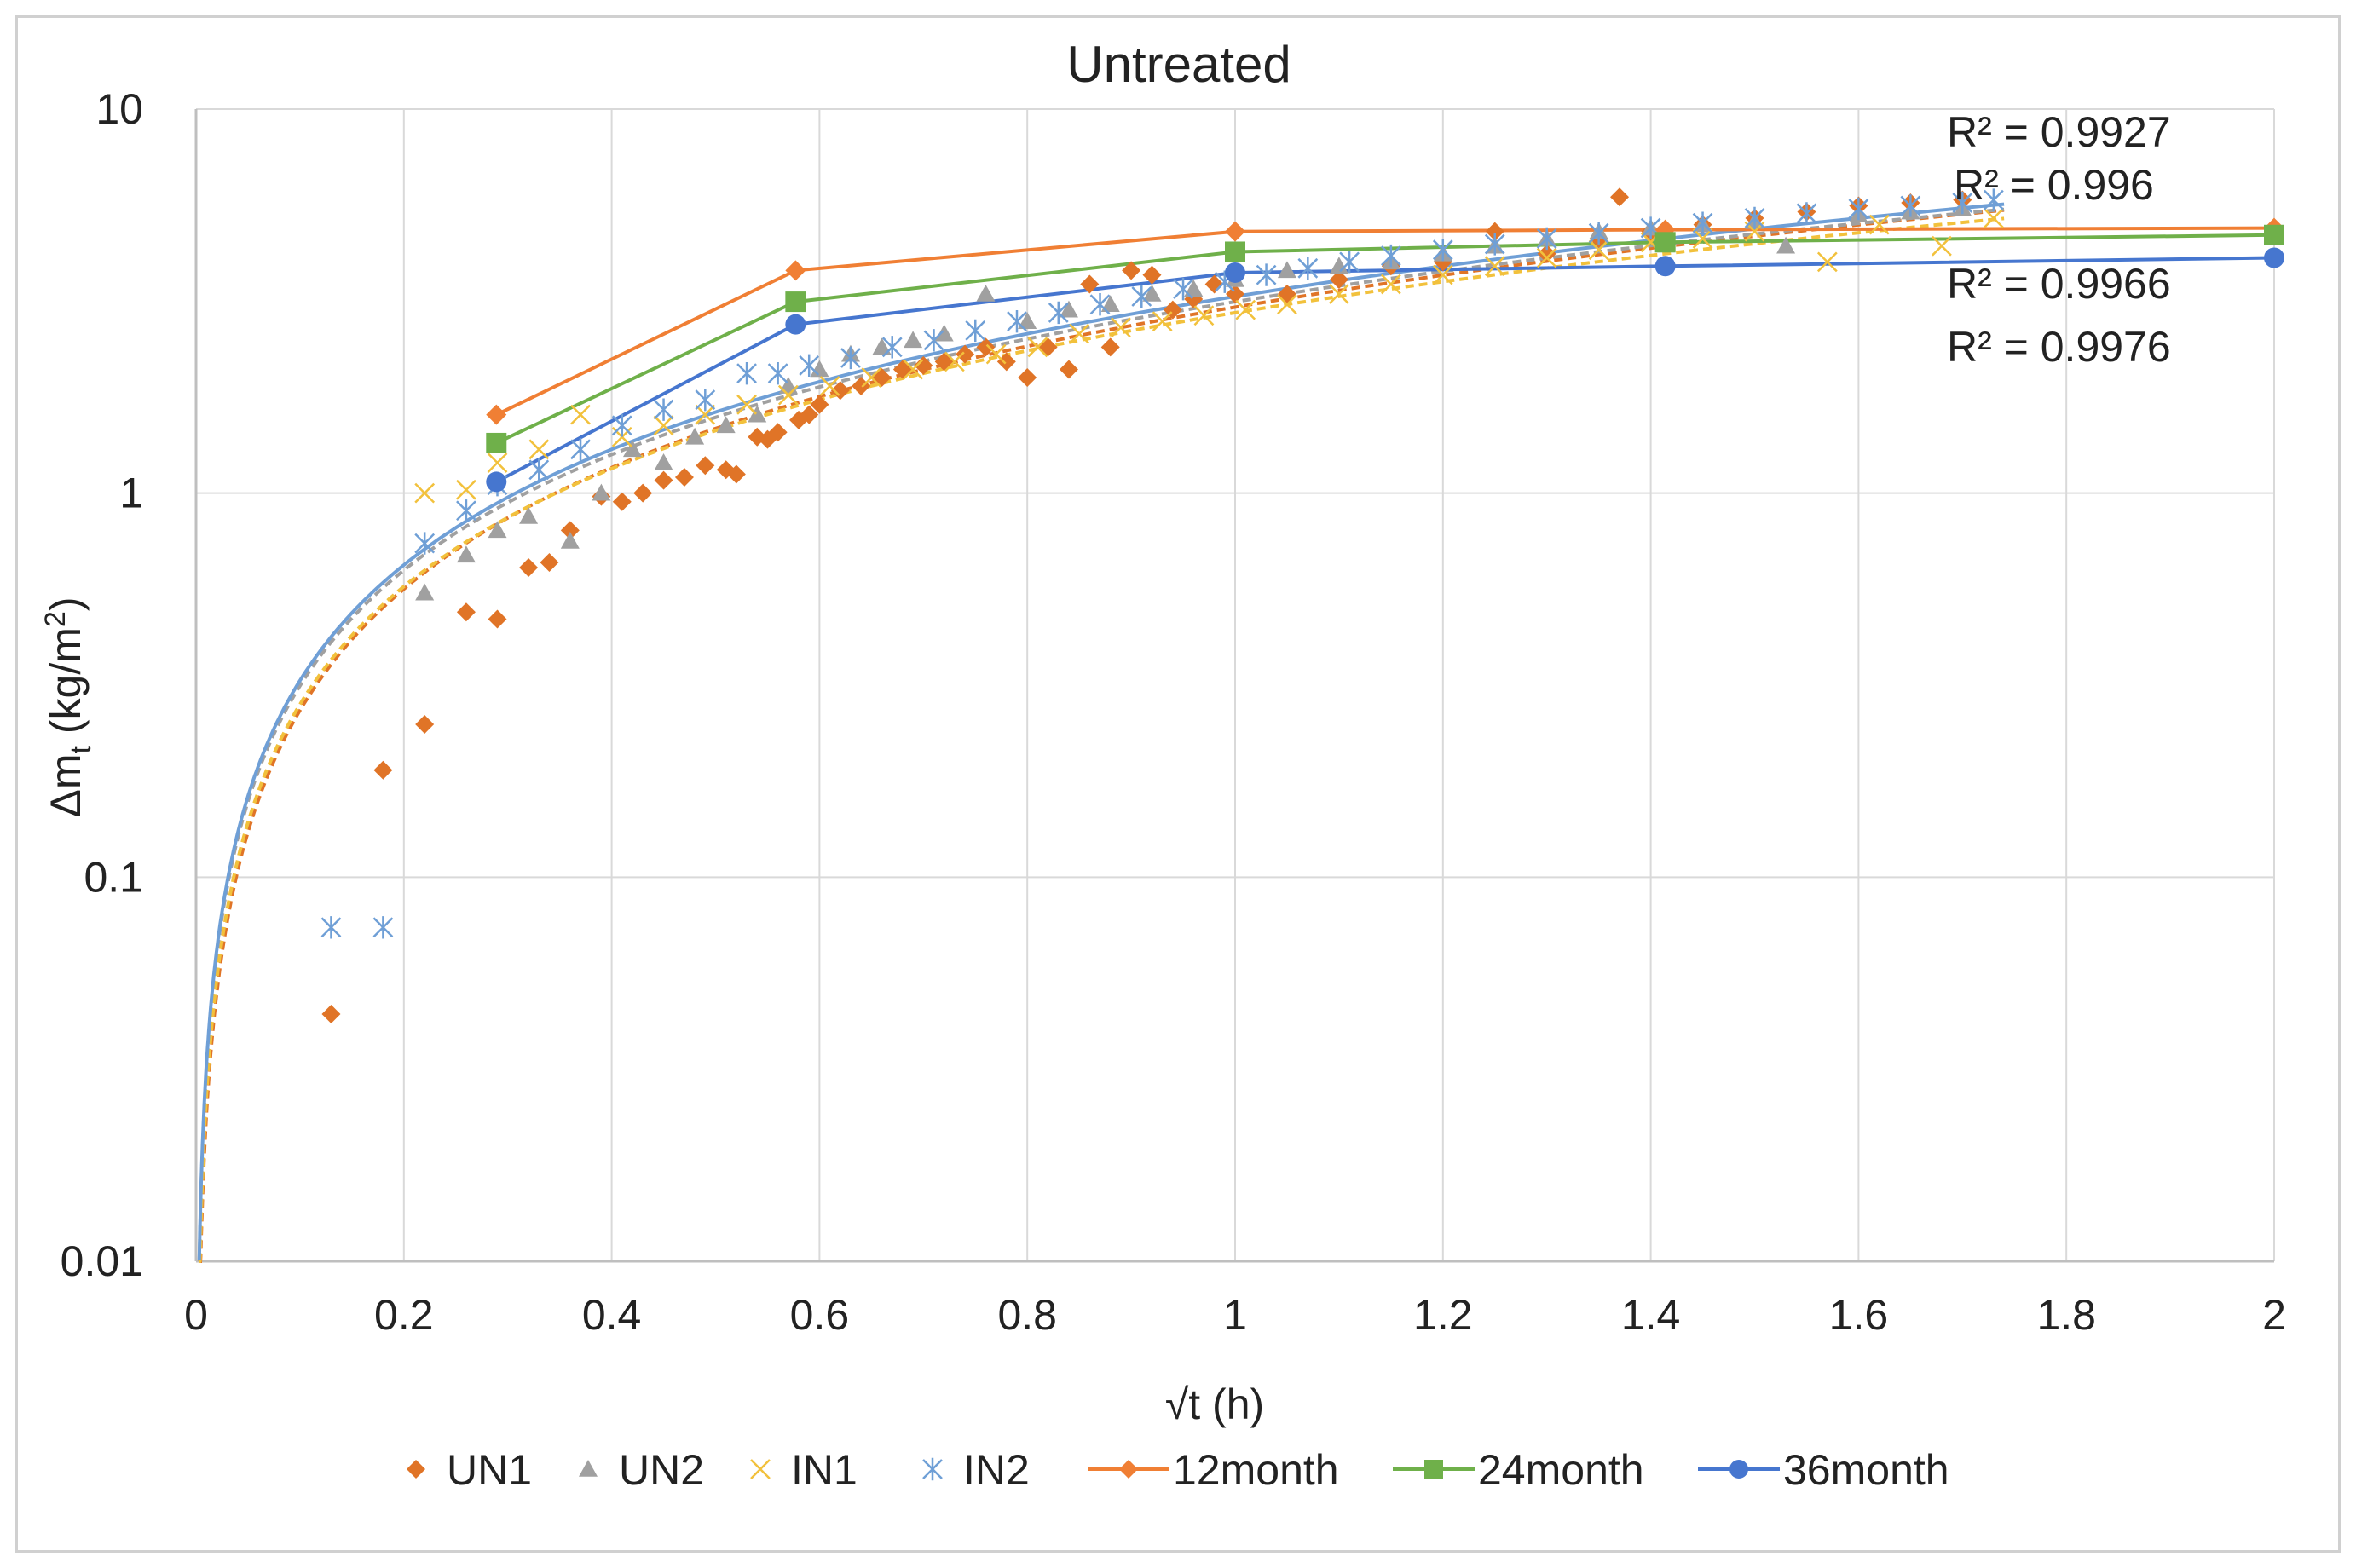 The image size is (2356, 1568). Describe the element at coordinates (131, 493) in the screenshot. I see `y-tick-label: 1` at that location.